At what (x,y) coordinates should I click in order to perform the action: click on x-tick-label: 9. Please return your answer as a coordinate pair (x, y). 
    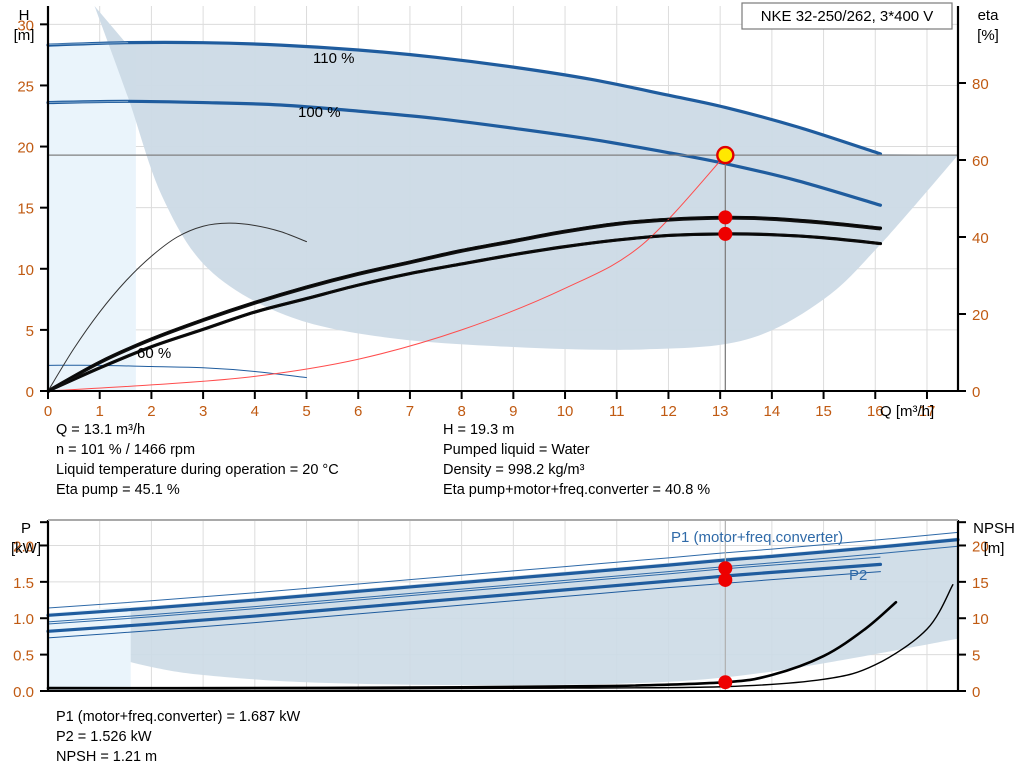
    Looking at the image, I should click on (513, 411).